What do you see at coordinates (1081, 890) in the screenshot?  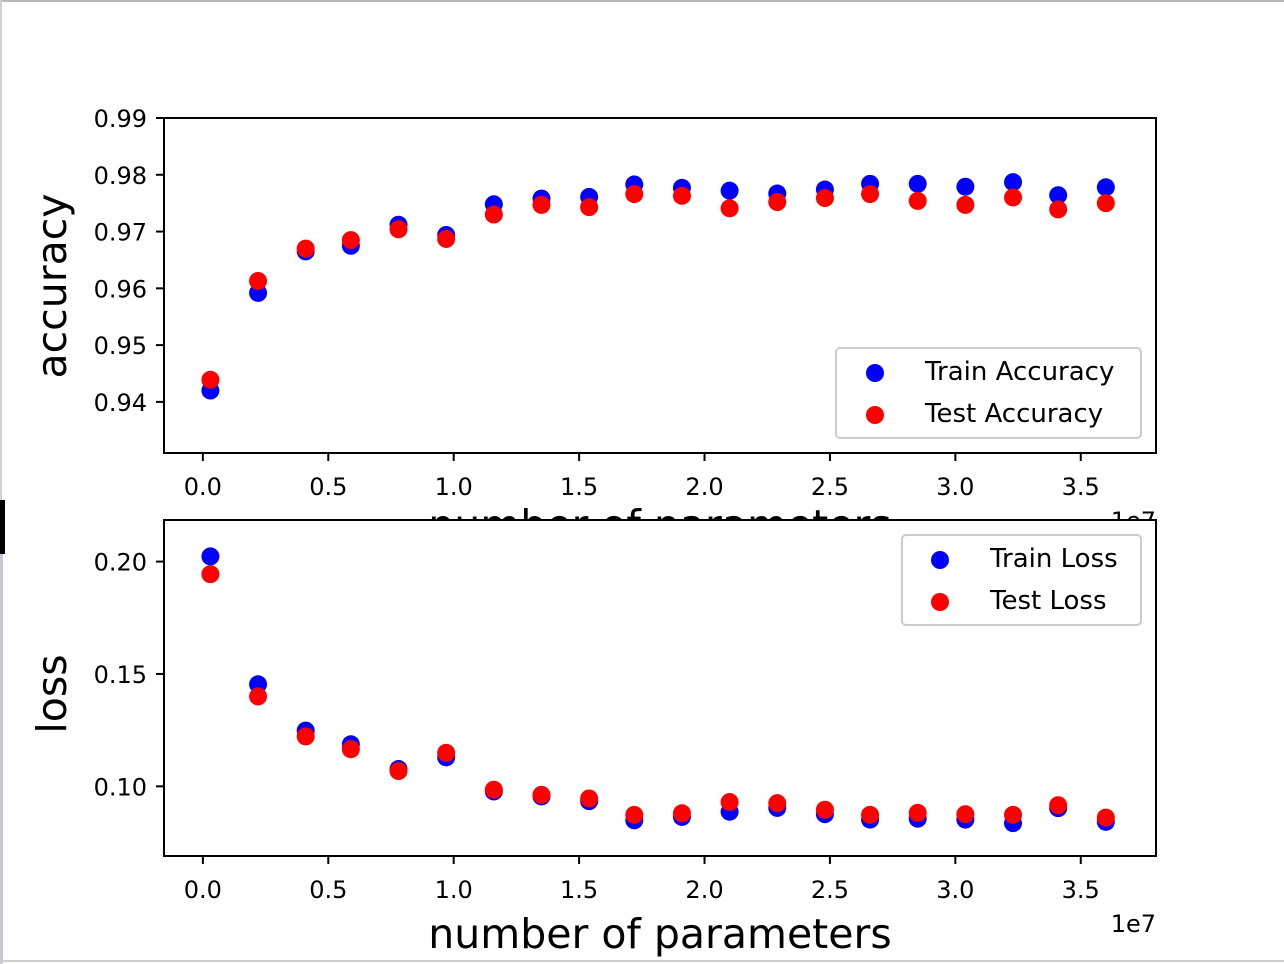 I see `loss-x-tick-label: 3.5` at bounding box center [1081, 890].